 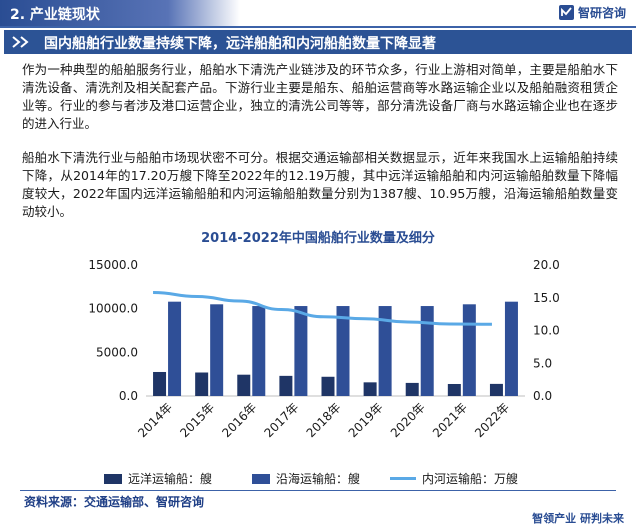 I want to click on header-title: 国内船舶行业数量持续下降，远洋船舶和内河船舶数量下降显著, so click(x=240, y=44).